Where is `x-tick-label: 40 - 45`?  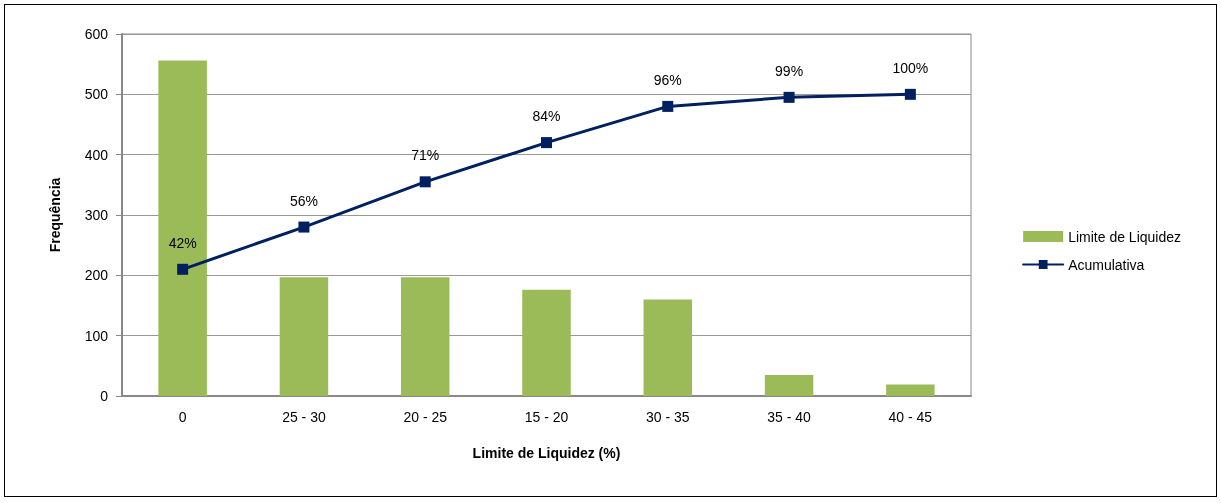 x-tick-label: 40 - 45 is located at coordinates (910, 417).